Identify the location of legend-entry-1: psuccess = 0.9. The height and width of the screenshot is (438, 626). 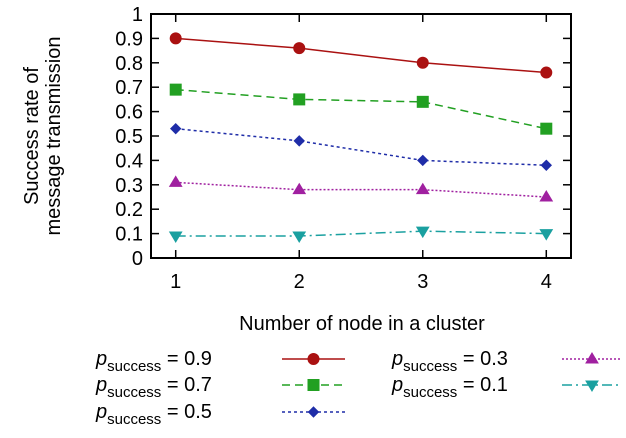
(220, 361).